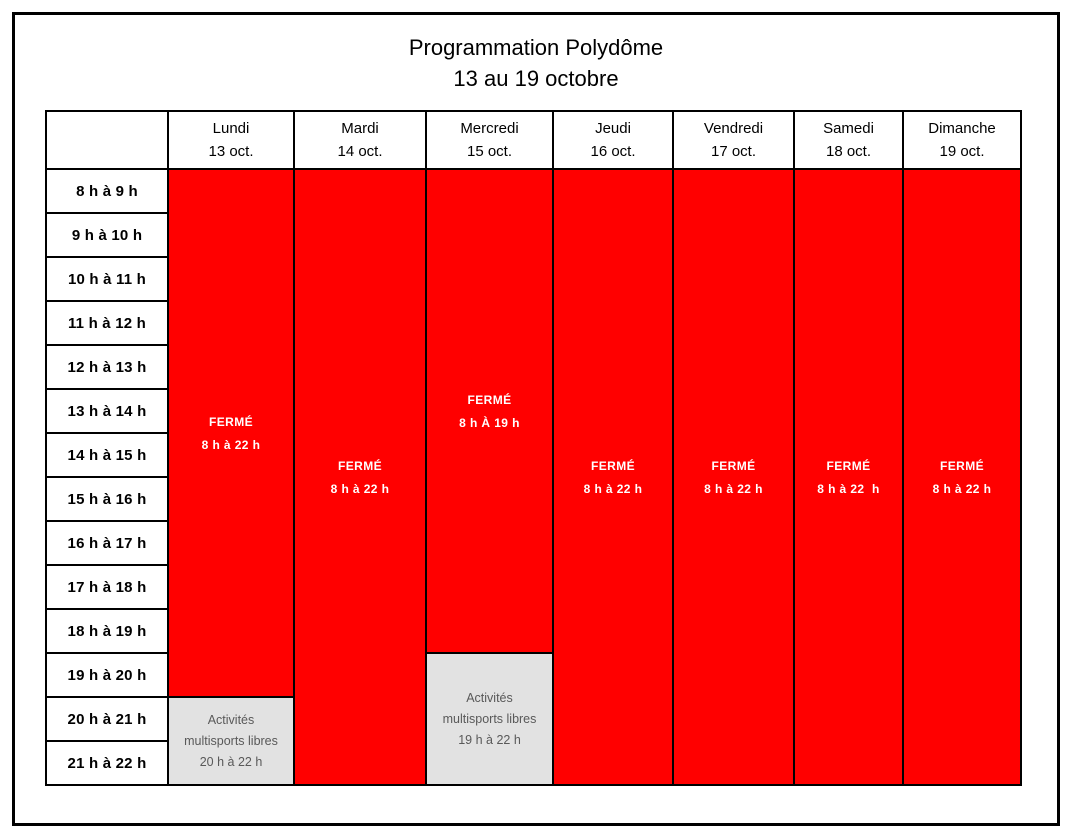 The image size is (1072, 838). What do you see at coordinates (107, 455) in the screenshot?
I see `time-label-14-15: 14 h à 15 h` at bounding box center [107, 455].